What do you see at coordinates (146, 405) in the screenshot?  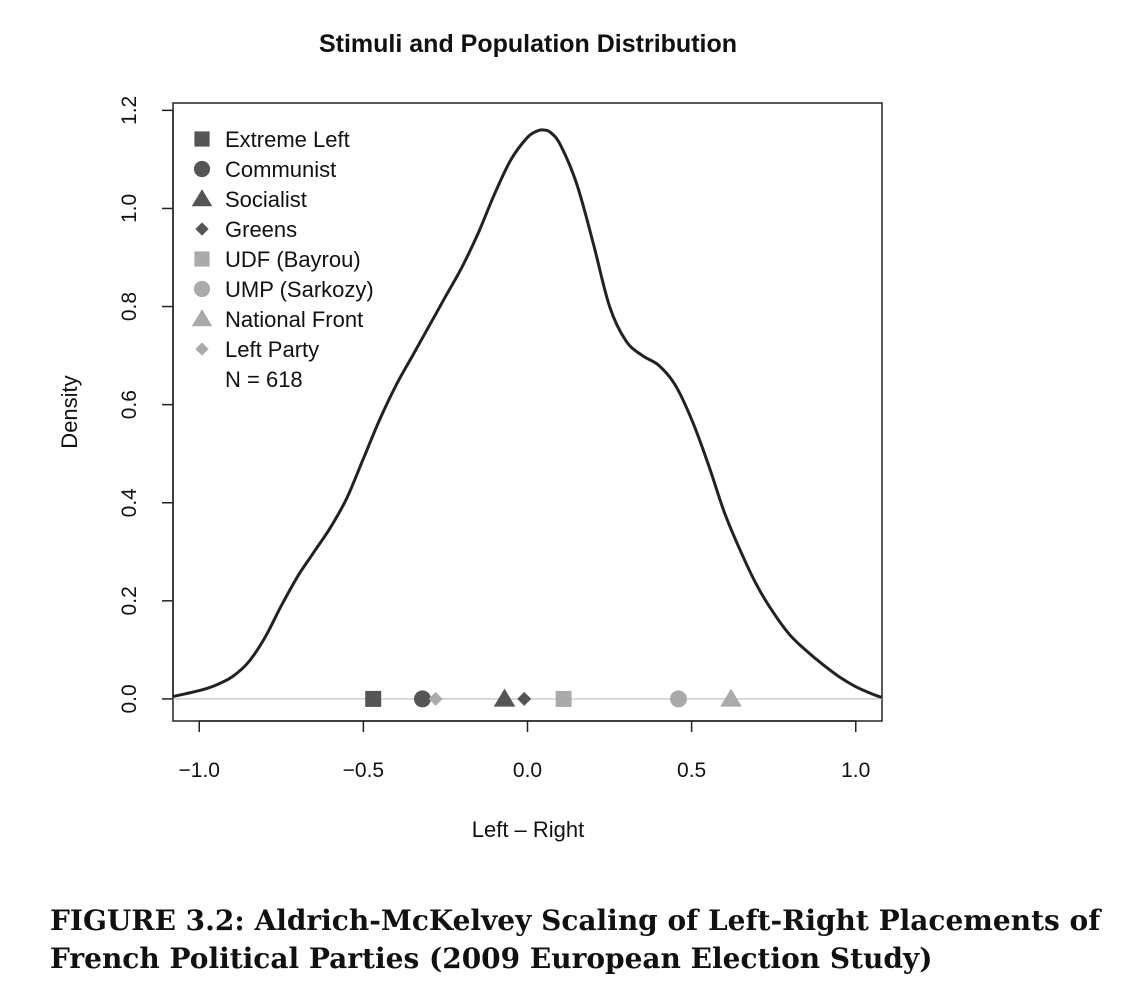 I see `y-axis: 0.0 0.2 0.4 0.6 0.8 1.0 1.2` at bounding box center [146, 405].